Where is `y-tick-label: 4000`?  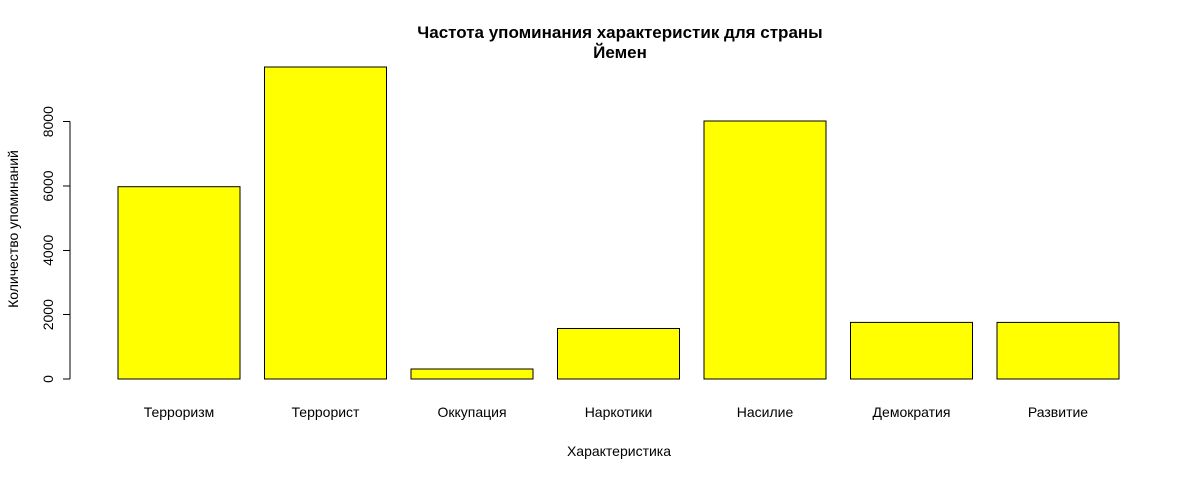
y-tick-label: 4000 is located at coordinates (48, 250).